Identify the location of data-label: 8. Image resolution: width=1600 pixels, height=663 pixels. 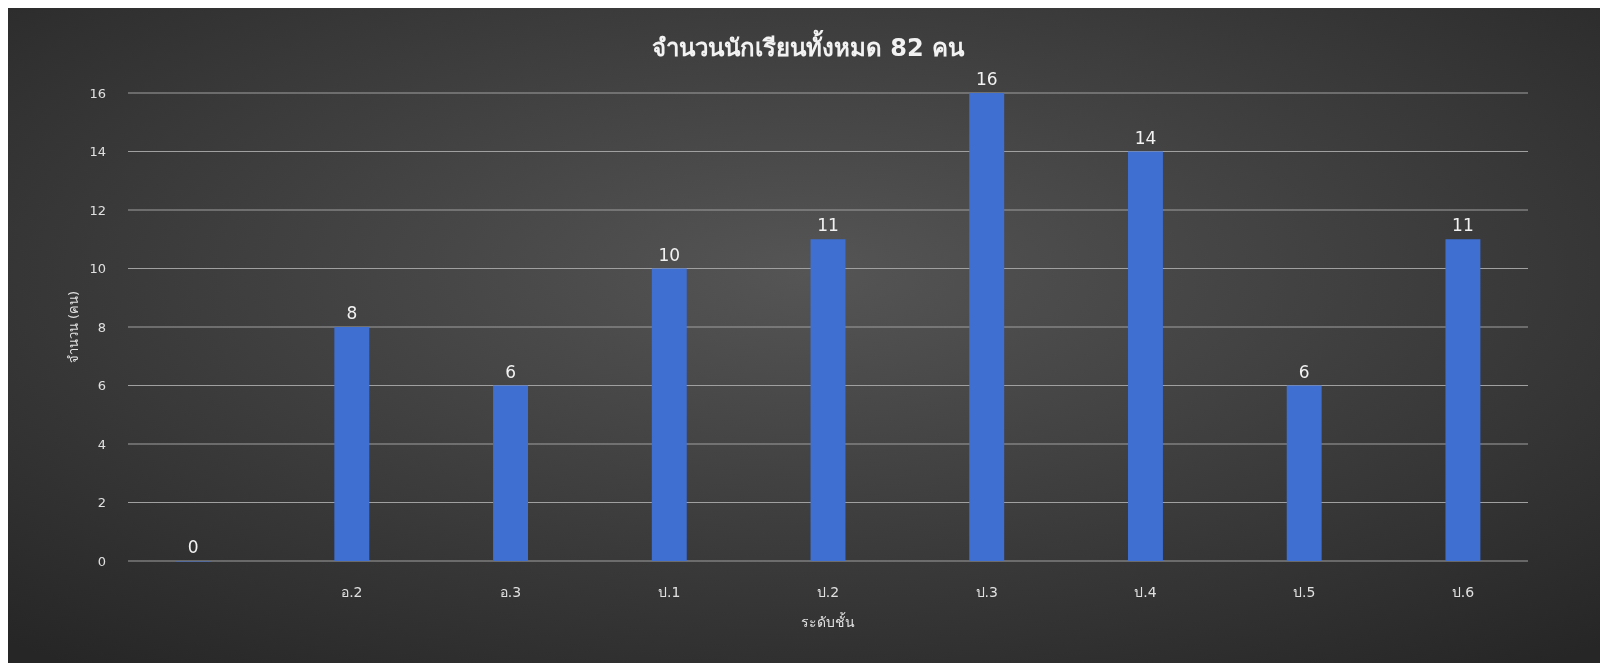
(352, 313).